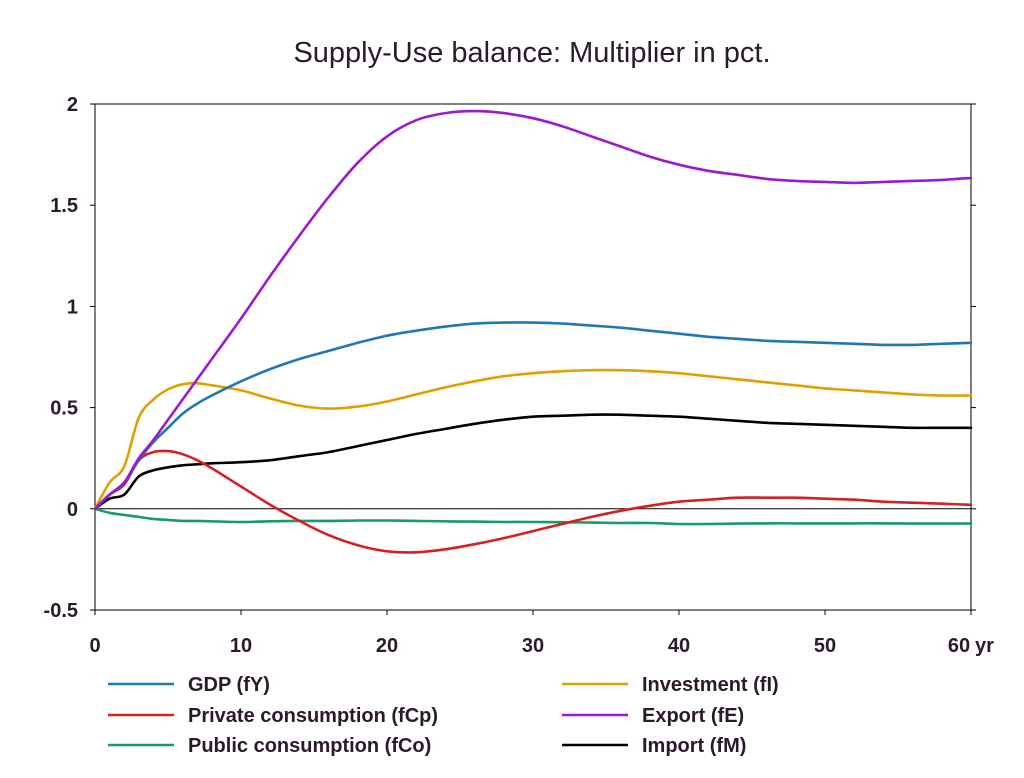 This screenshot has width=1024, height=778. Describe the element at coordinates (241, 646) in the screenshot. I see `x-tick-label: 10` at that location.